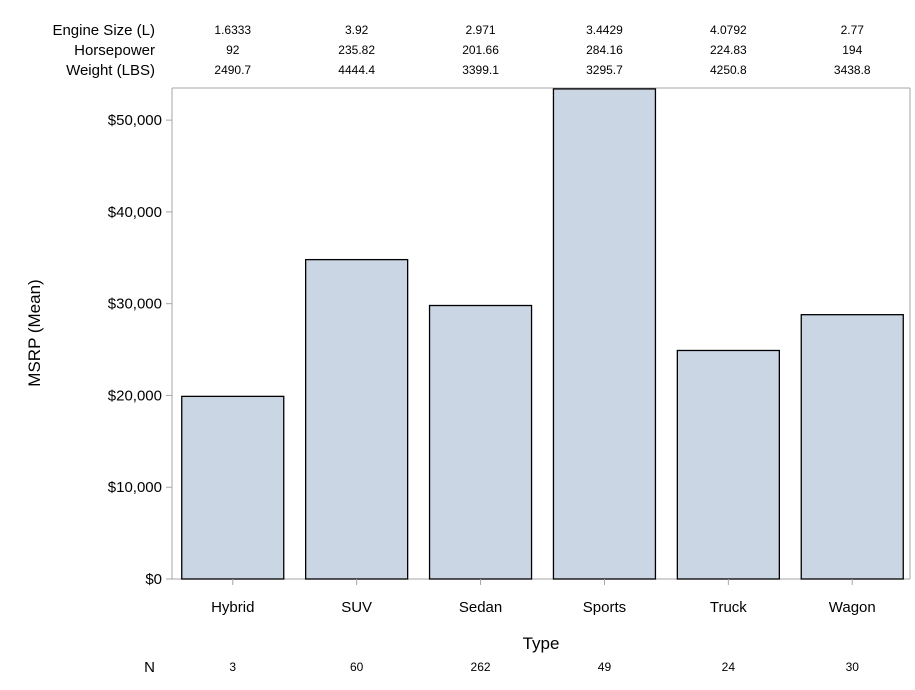 This screenshot has height=690, width=915. I want to click on top-table-cell: 235.82, so click(356, 50).